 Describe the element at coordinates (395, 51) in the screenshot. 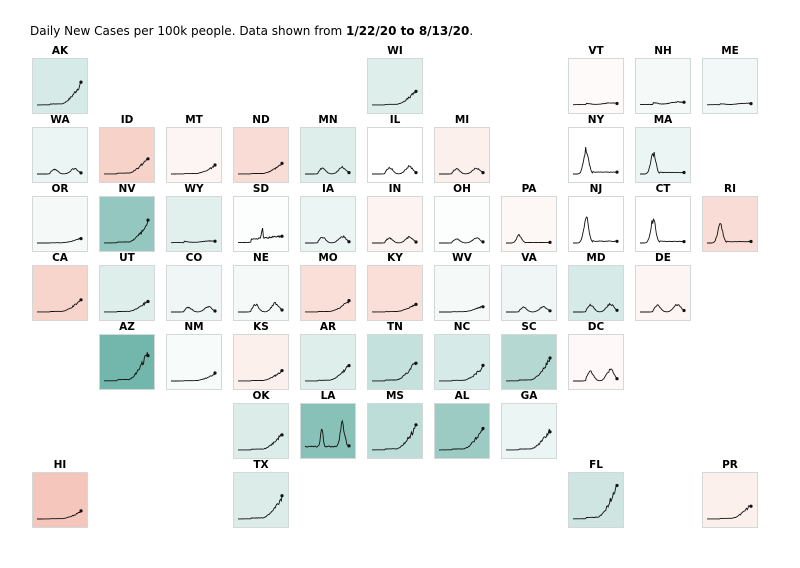

I see `state-label: WI` at that location.